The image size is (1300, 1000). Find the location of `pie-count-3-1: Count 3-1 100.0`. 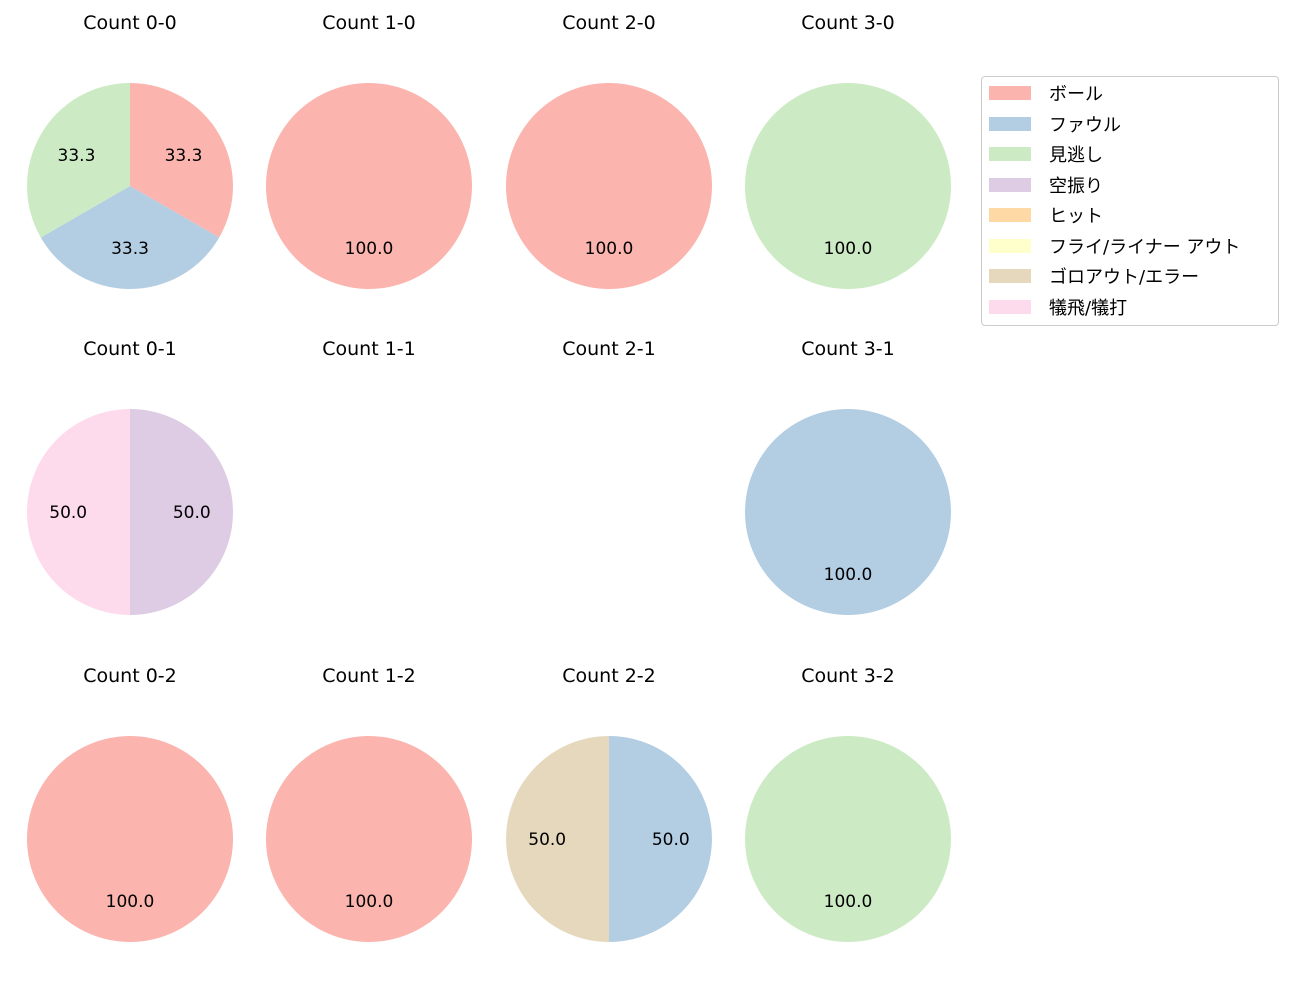

pie-count-3-1: Count 3-1 100.0 is located at coordinates (848, 476).